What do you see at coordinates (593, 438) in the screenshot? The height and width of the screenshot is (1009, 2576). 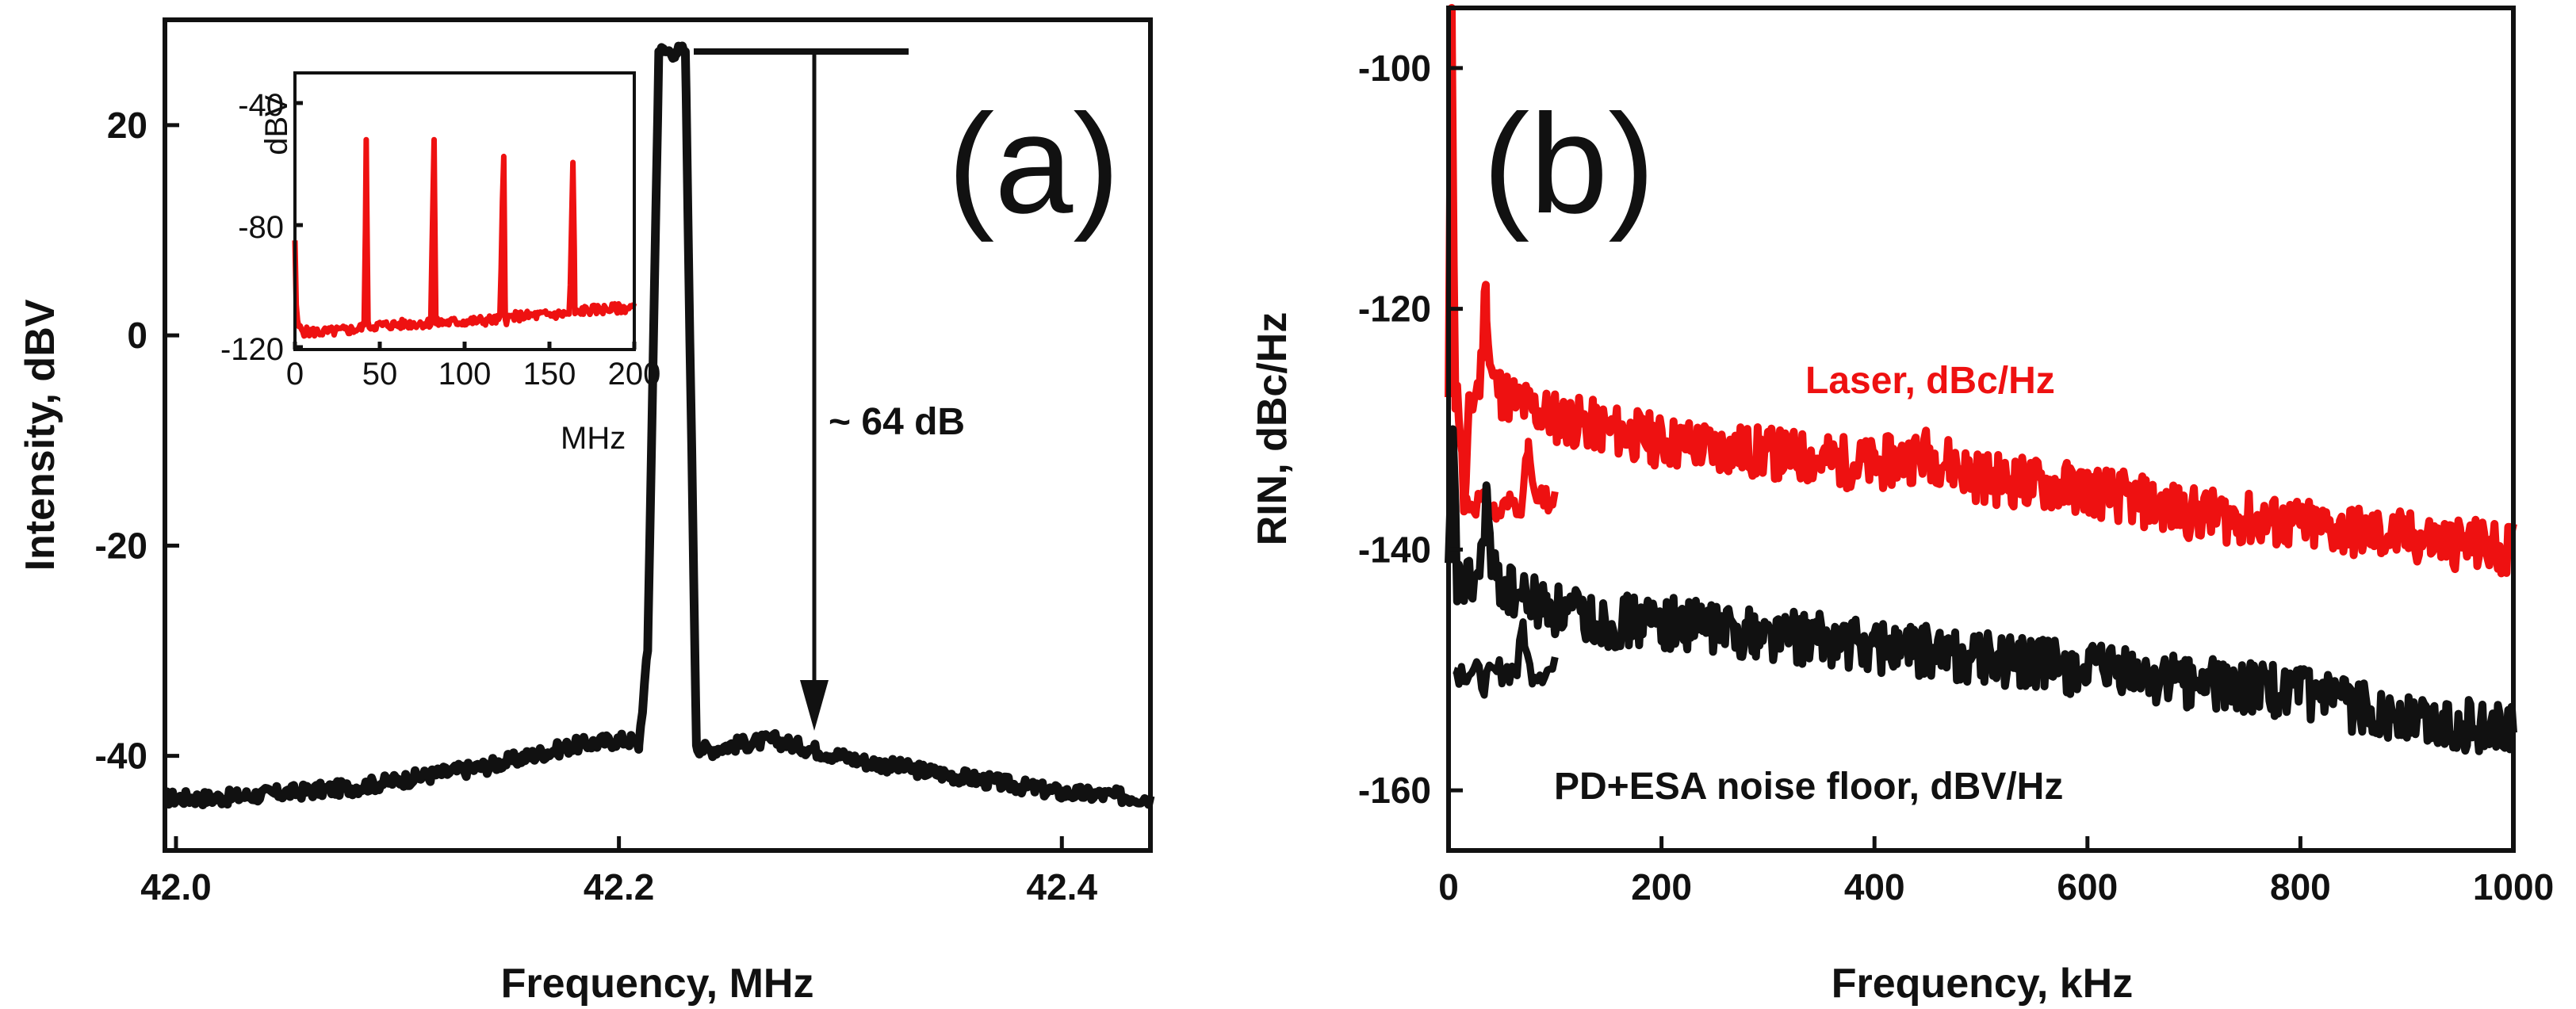 I see `inset-x-label: MHz` at bounding box center [593, 438].